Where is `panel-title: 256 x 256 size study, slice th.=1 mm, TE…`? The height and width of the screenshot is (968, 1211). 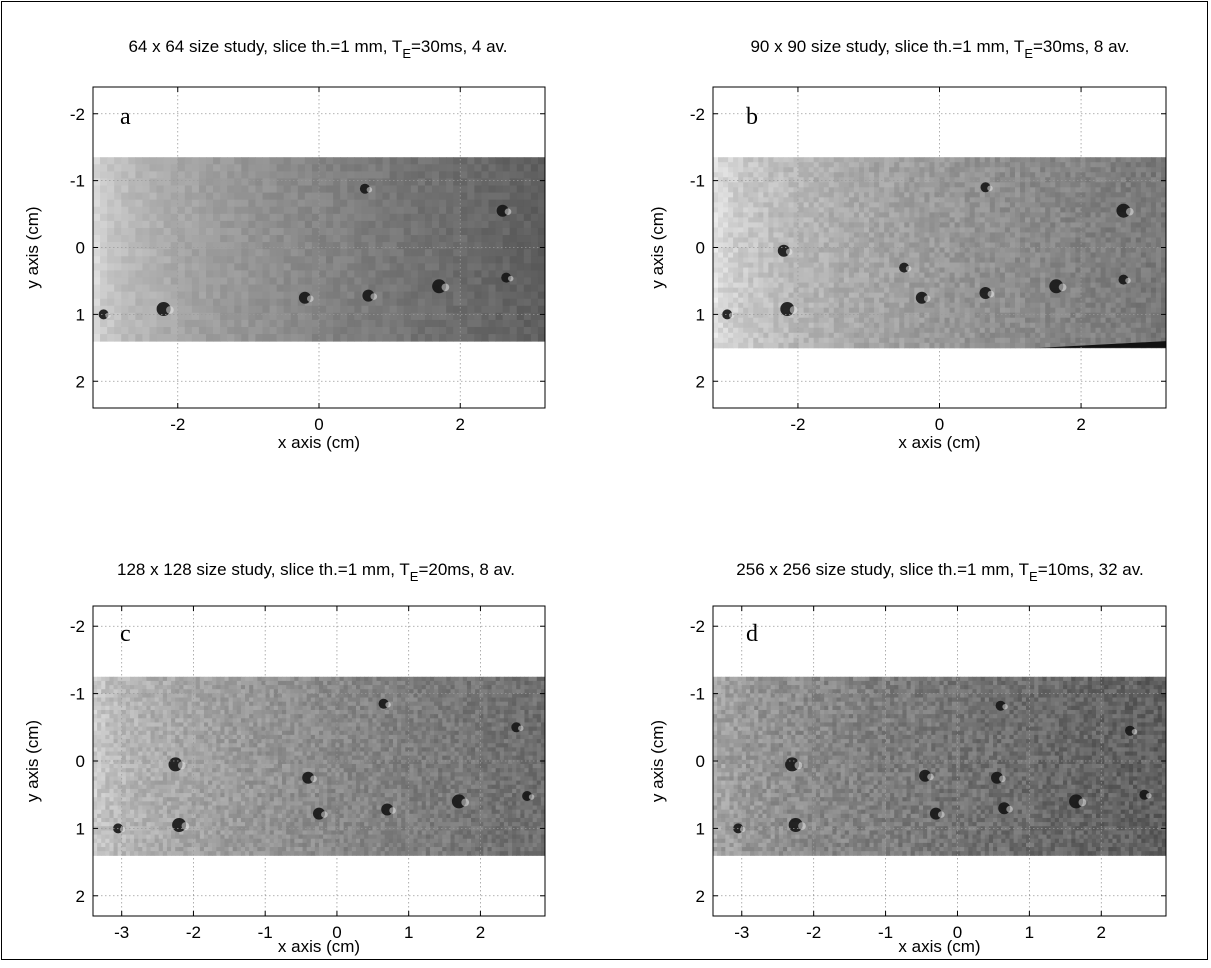
panel-title: 256 x 256 size study, slice th.=1 mm, TE… is located at coordinates (939, 572).